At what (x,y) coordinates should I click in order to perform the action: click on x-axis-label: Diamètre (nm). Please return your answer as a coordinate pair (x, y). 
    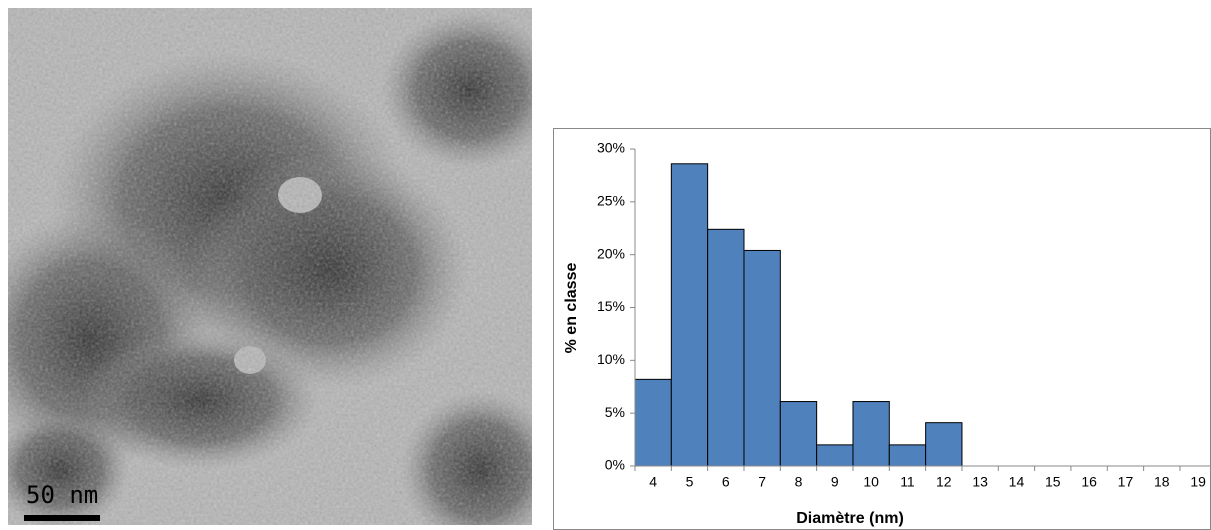
    Looking at the image, I should click on (850, 518).